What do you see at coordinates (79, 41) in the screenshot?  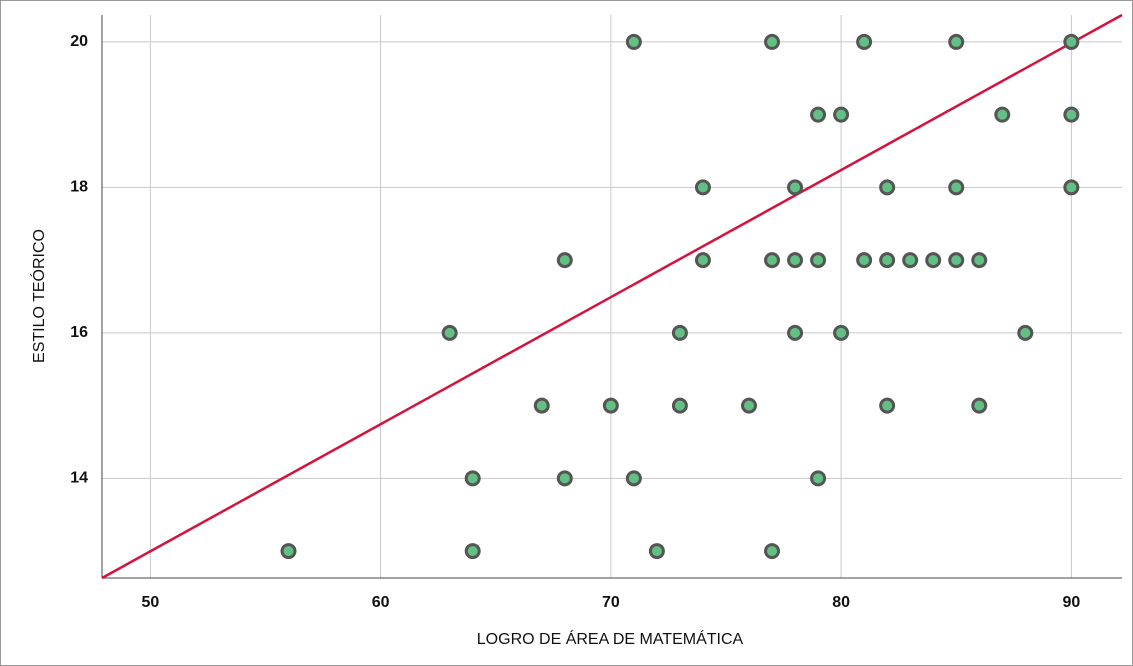 I see `y-tick-label: 20` at bounding box center [79, 41].